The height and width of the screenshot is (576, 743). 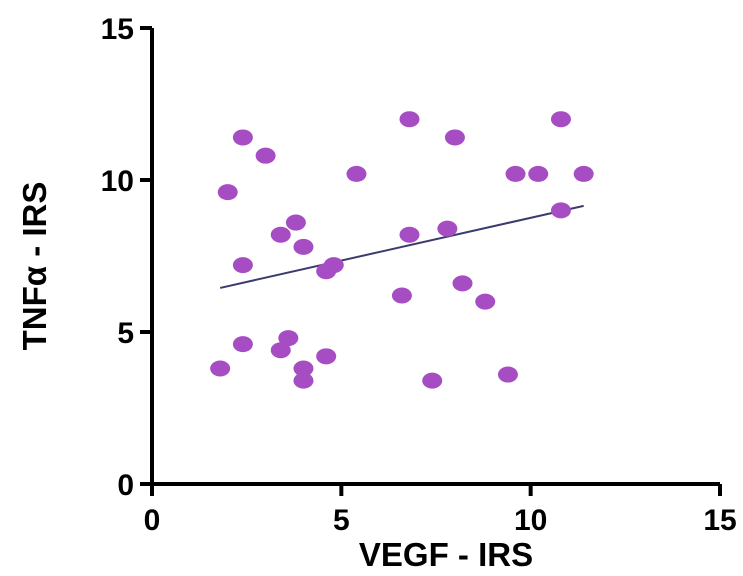 What do you see at coordinates (530, 520) in the screenshot?
I see `x-tick-label: 10` at bounding box center [530, 520].